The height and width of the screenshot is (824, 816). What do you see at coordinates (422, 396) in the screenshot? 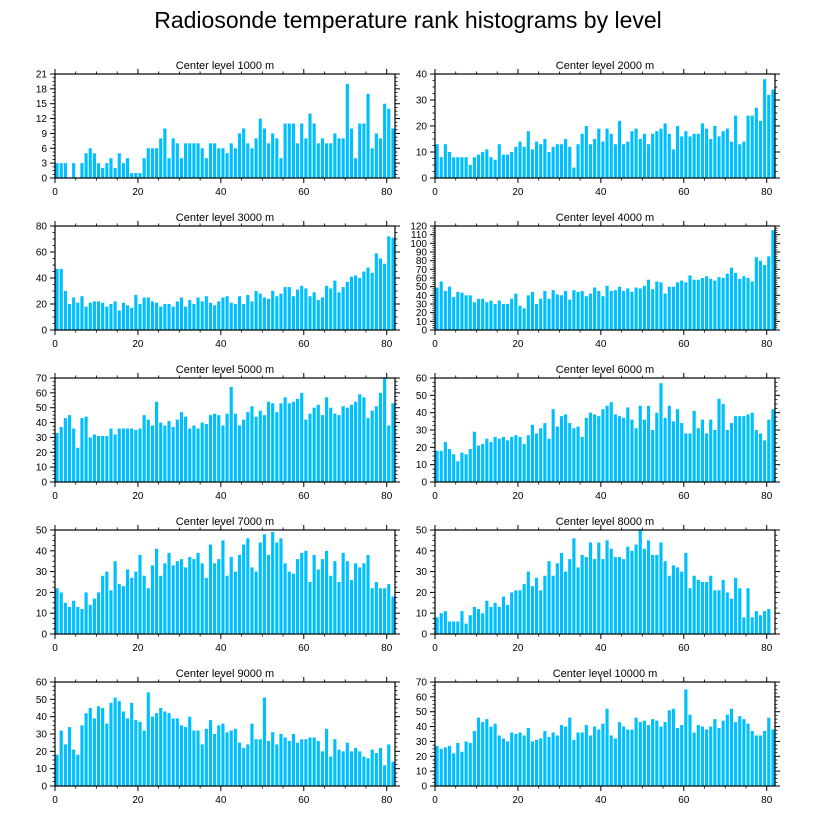
I see `y-tick-label: 50` at bounding box center [422, 396].